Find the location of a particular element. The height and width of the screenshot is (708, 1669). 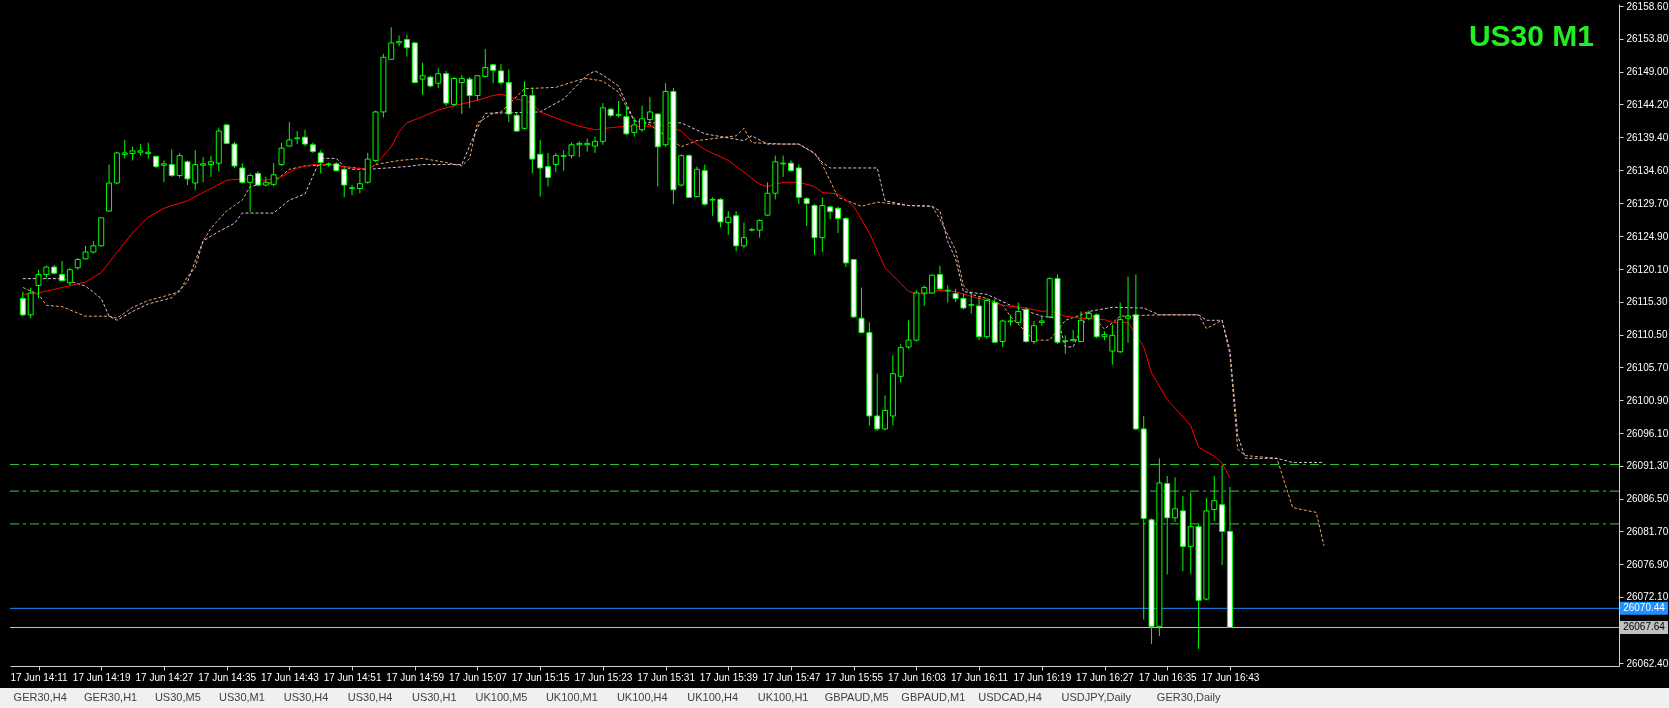

x-tick-label: 17 Jun 16:03 is located at coordinates (917, 677).